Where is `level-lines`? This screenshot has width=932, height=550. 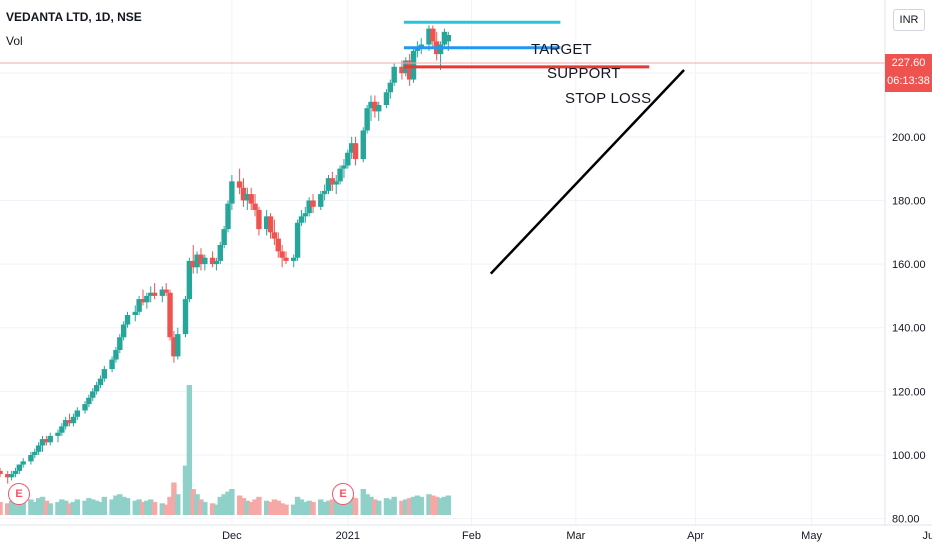 level-lines is located at coordinates (526, 44).